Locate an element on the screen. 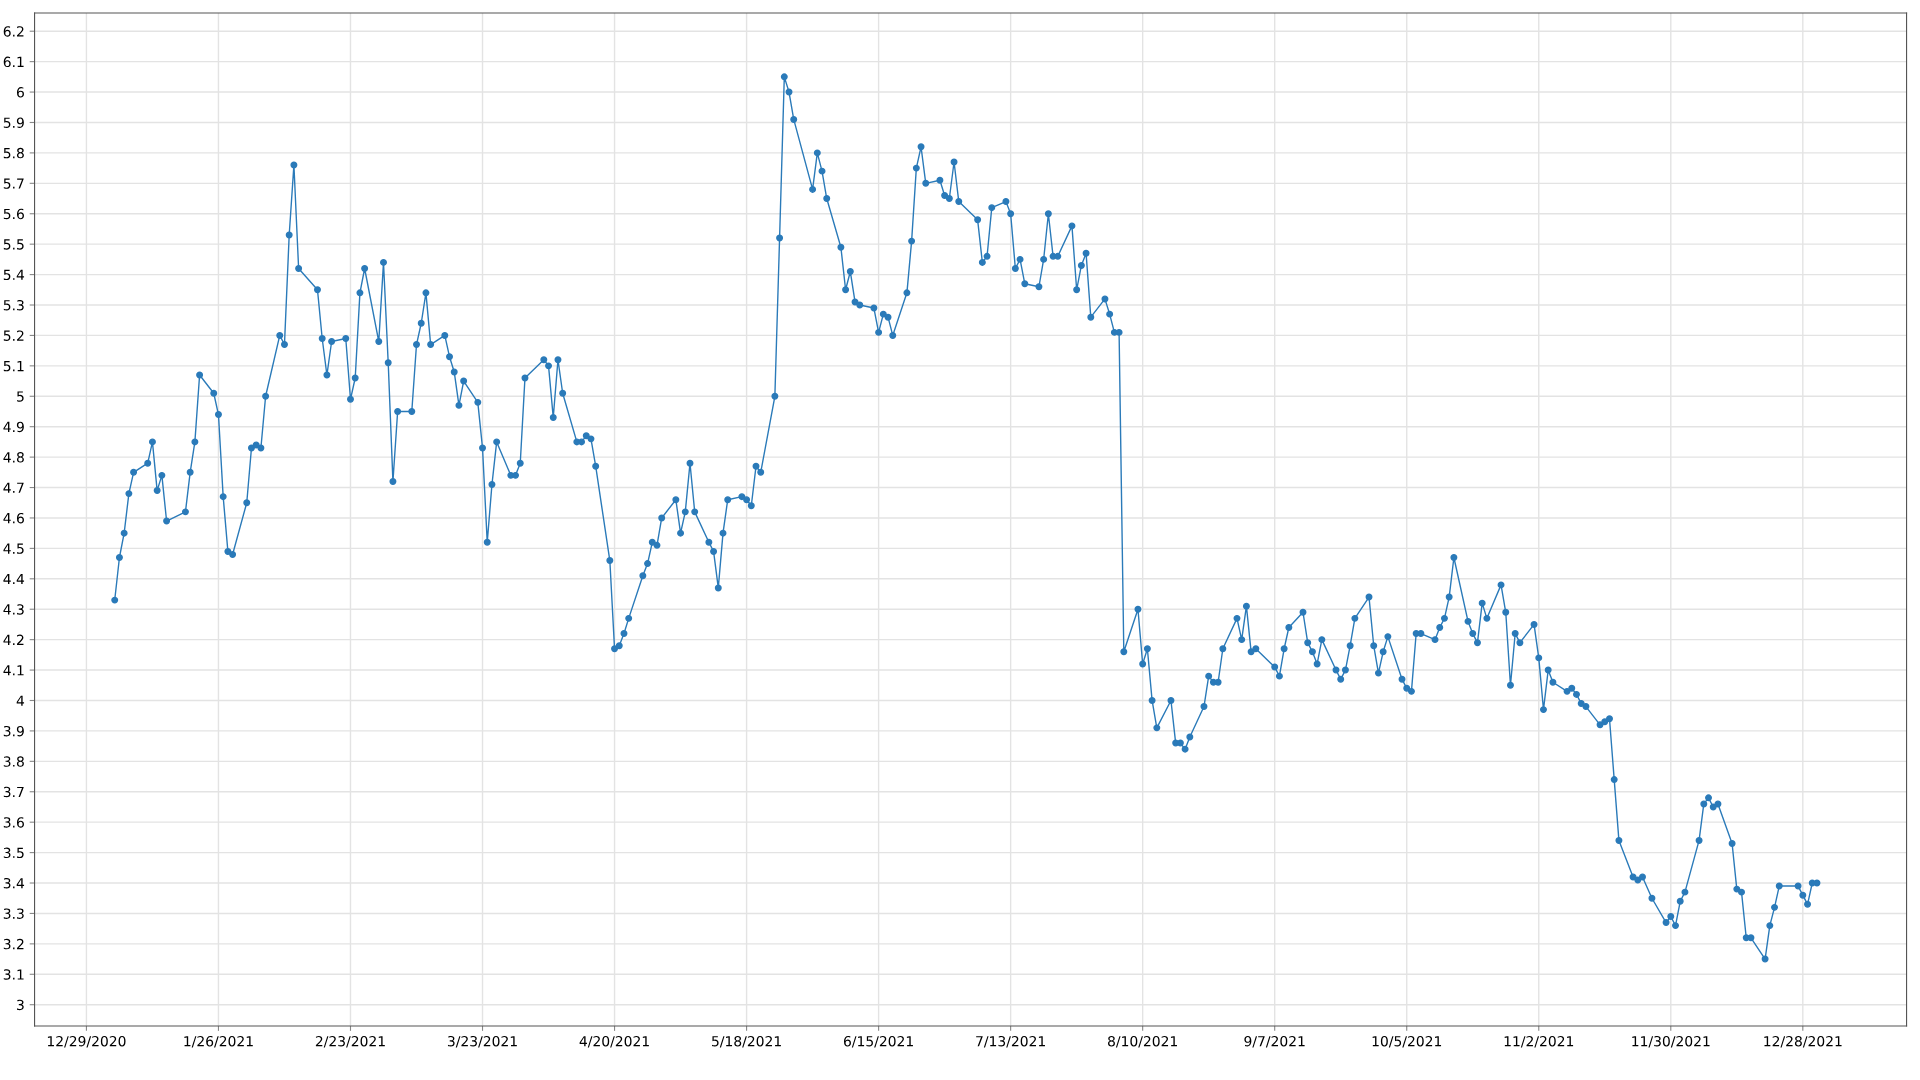 Image resolution: width=1920 pixels, height=1080 pixels. y-tick-label: 3.1 is located at coordinates (13, 974).